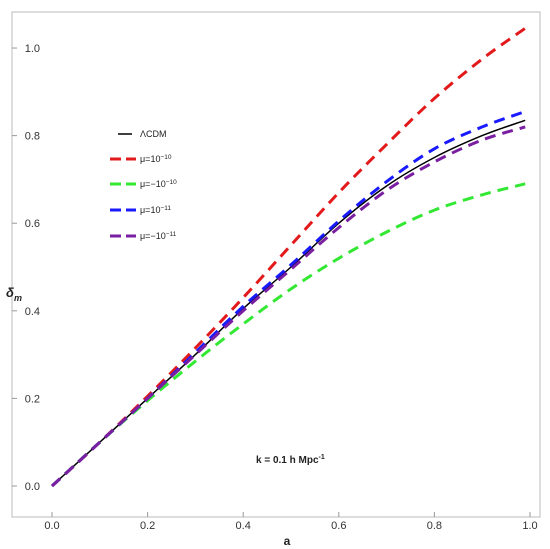 The image size is (550, 549). I want to click on y-tick-label: 0.8, so click(32, 137).